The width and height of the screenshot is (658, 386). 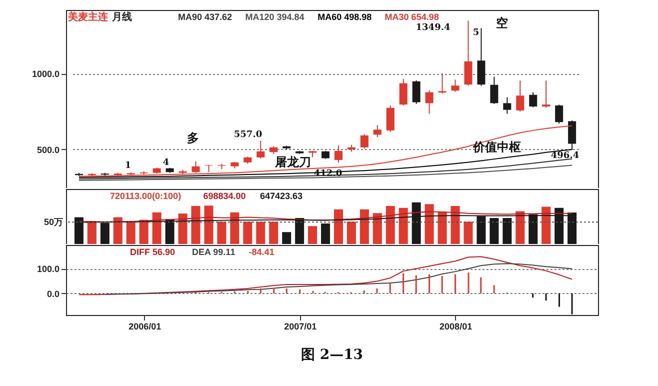 I want to click on annotation: 空, so click(x=502, y=23).